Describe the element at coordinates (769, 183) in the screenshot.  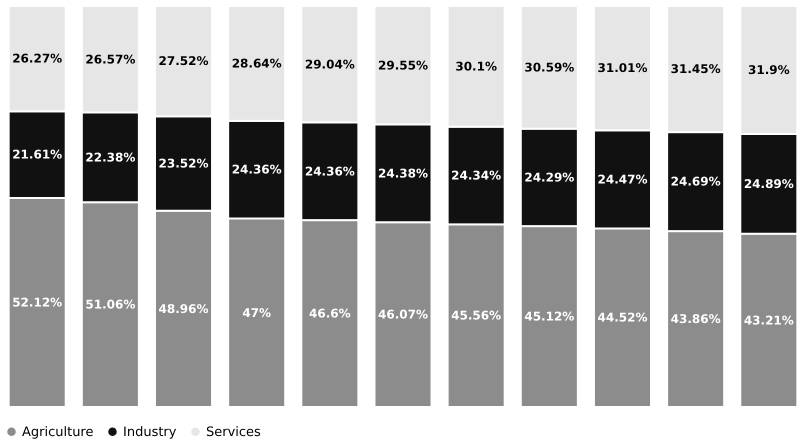
I see `data-label: 24.89%` at that location.